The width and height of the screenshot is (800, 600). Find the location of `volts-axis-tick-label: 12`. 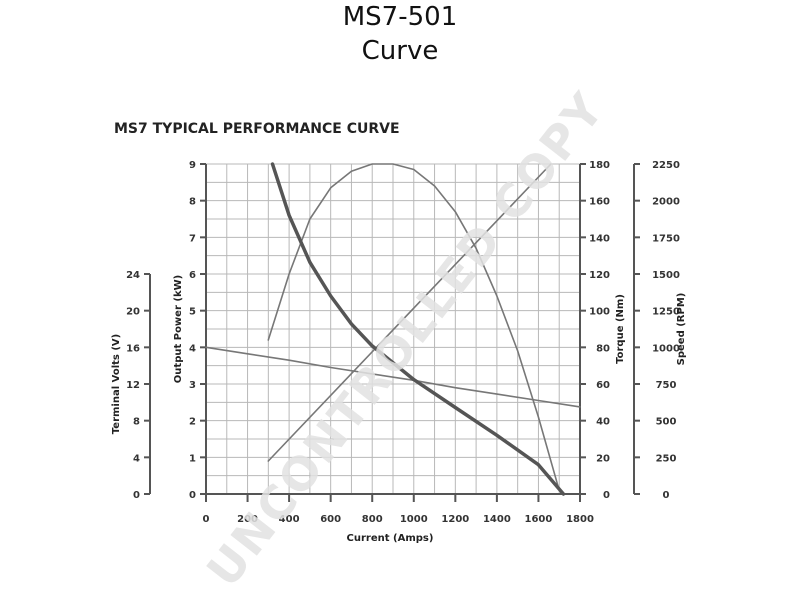

volts-axis-tick-label: 12 is located at coordinates (133, 385).